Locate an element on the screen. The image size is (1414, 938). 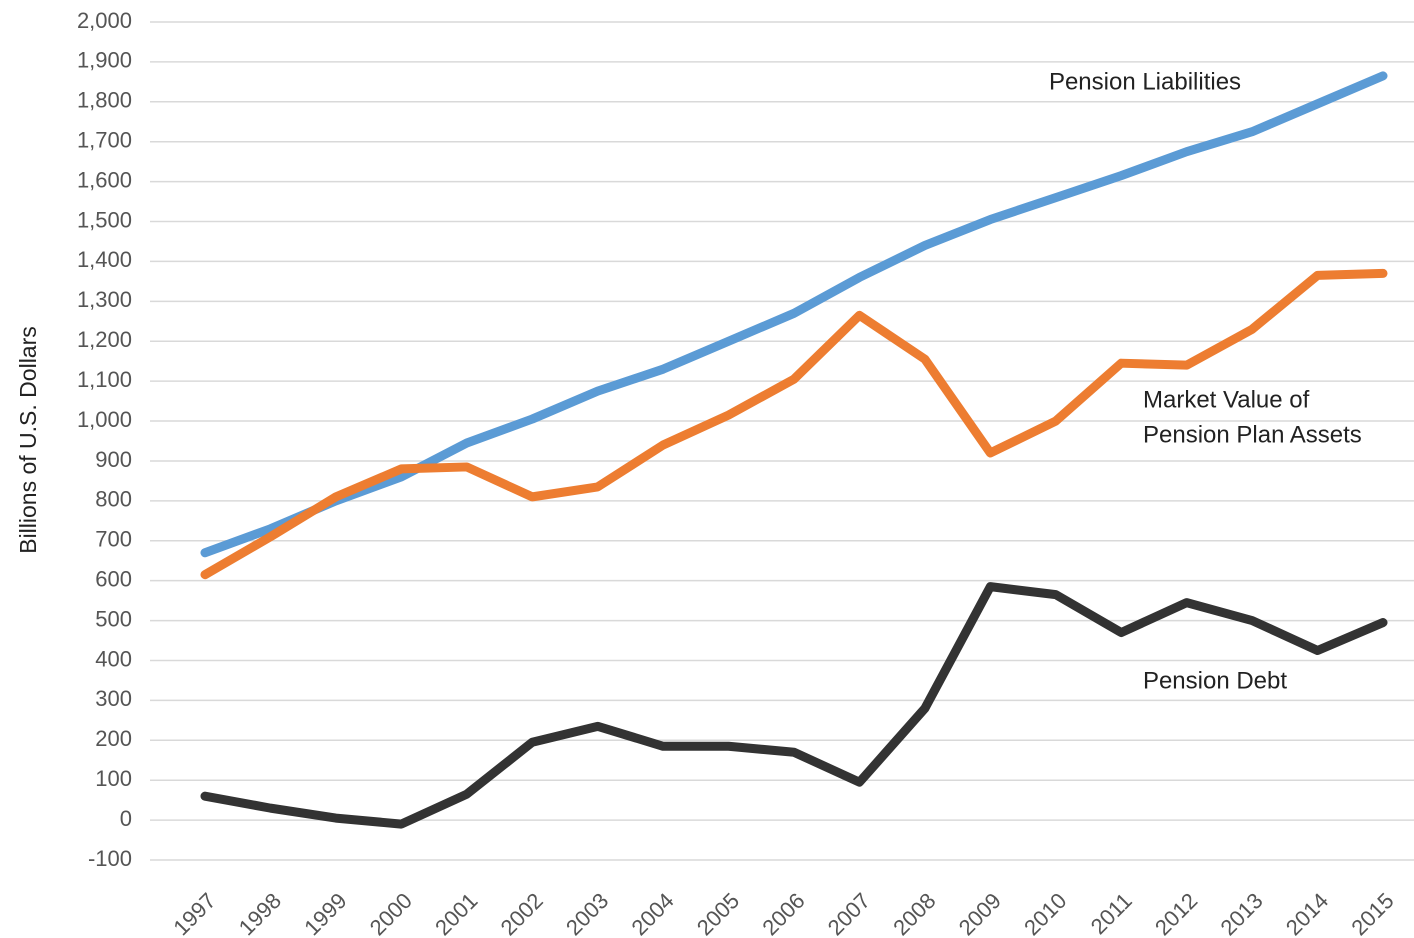
y-tick-label: 1,800 is located at coordinates (104, 100).